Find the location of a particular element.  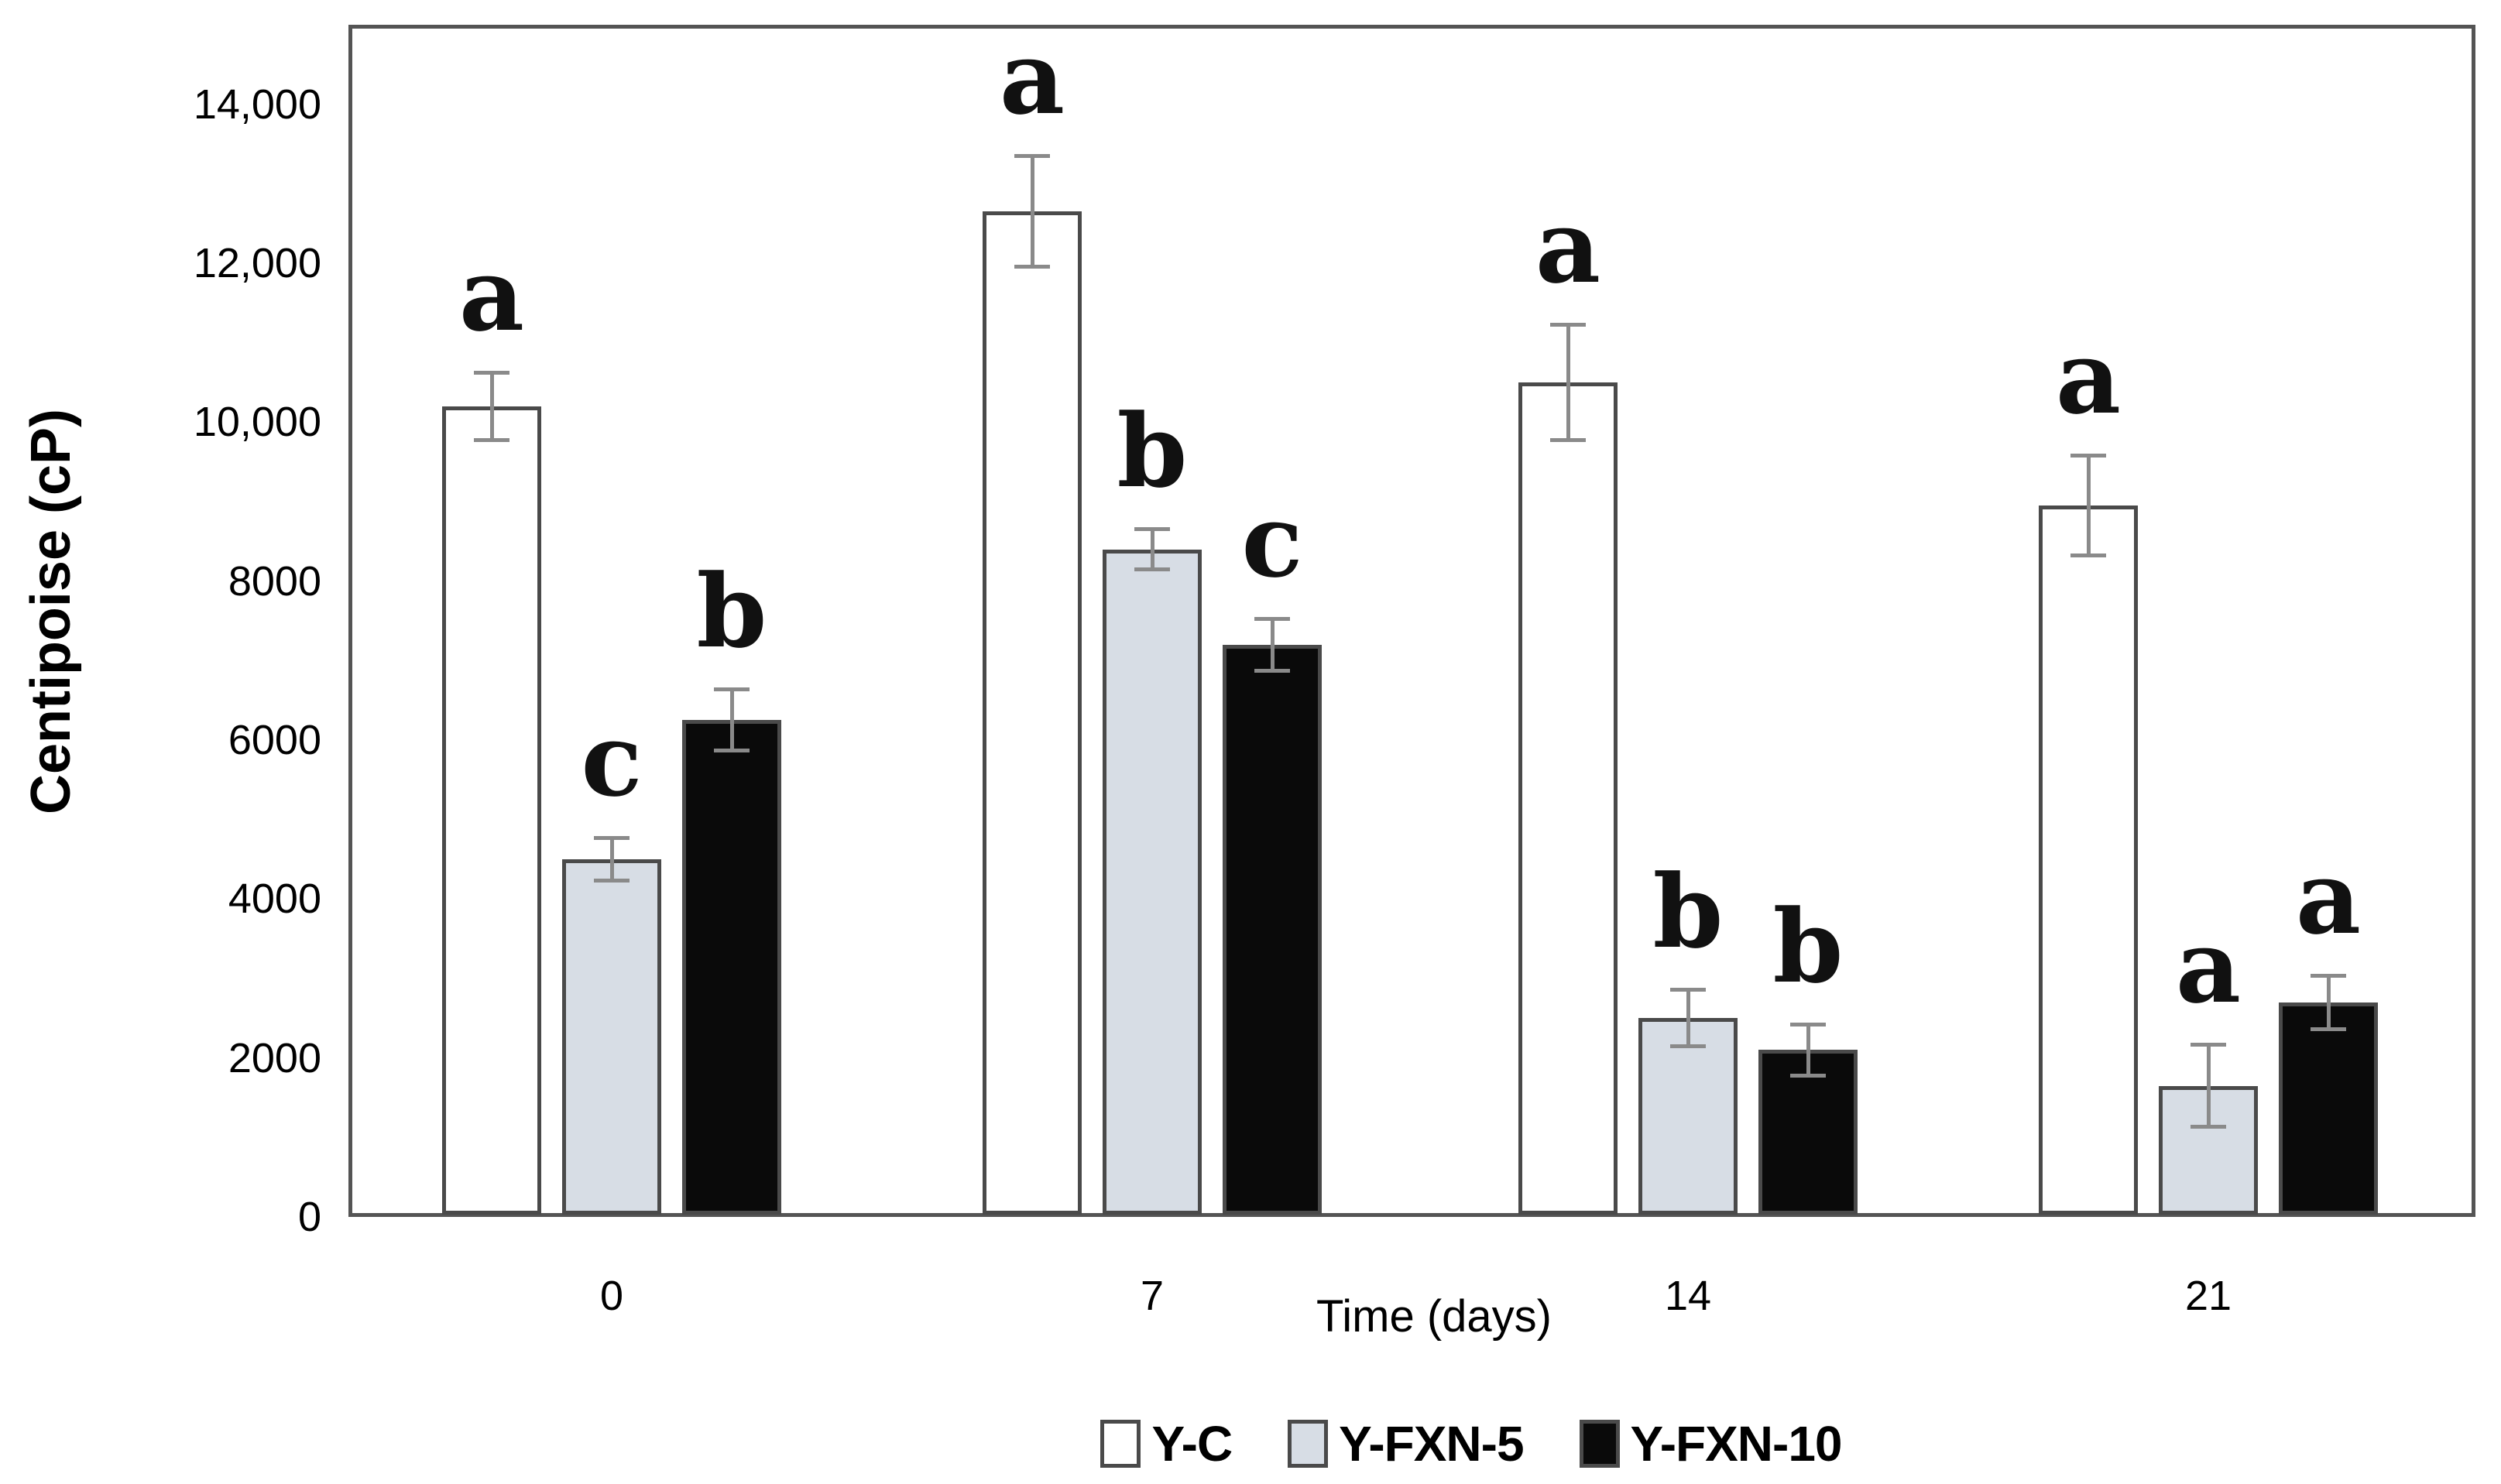

legend-label-y-fxn-10: Y-FXN-10 is located at coordinates (1736, 1444).